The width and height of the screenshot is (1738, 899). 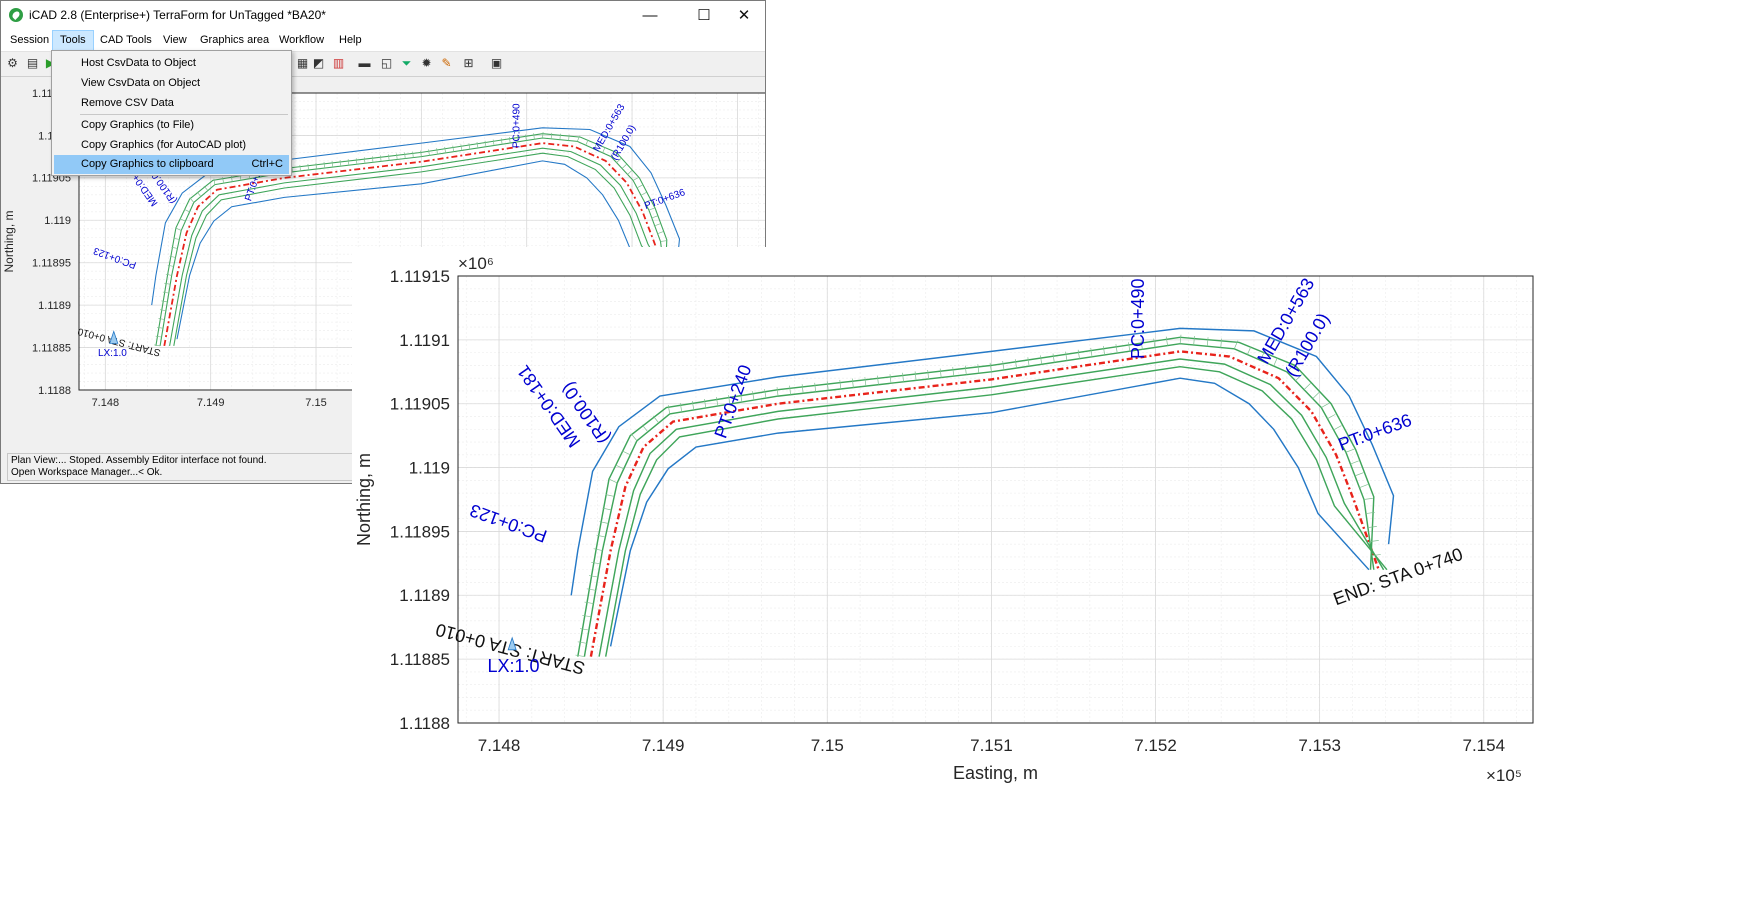 I want to click on chart-icon: ▥, so click(x=338, y=63).